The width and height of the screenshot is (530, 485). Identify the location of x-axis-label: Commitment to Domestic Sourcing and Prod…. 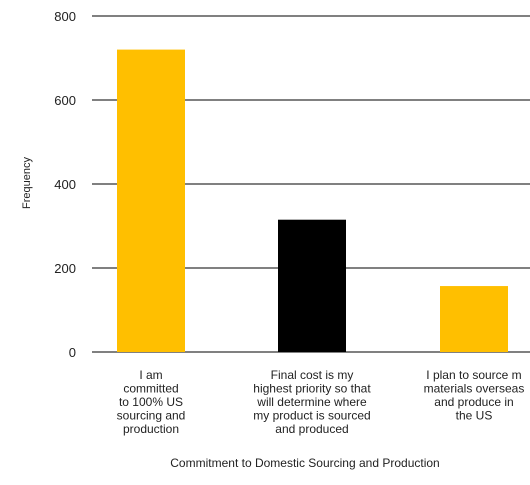
(304, 463).